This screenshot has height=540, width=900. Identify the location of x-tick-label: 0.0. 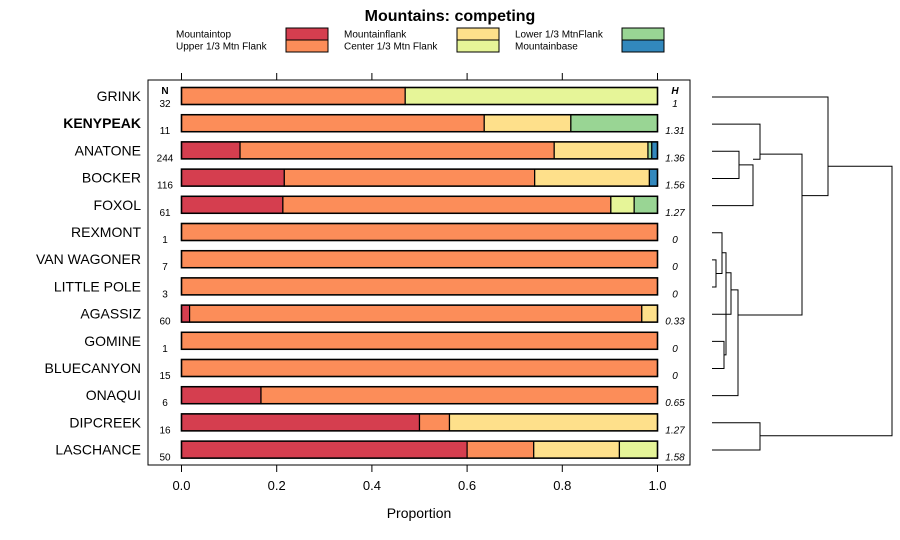
(181, 485).